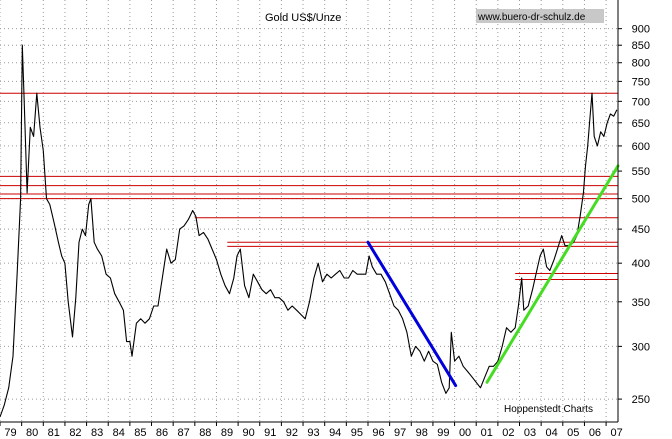 Image resolution: width=672 pixels, height=439 pixels. Describe the element at coordinates (641, 147) in the screenshot. I see `y-tick-label: 600` at that location.